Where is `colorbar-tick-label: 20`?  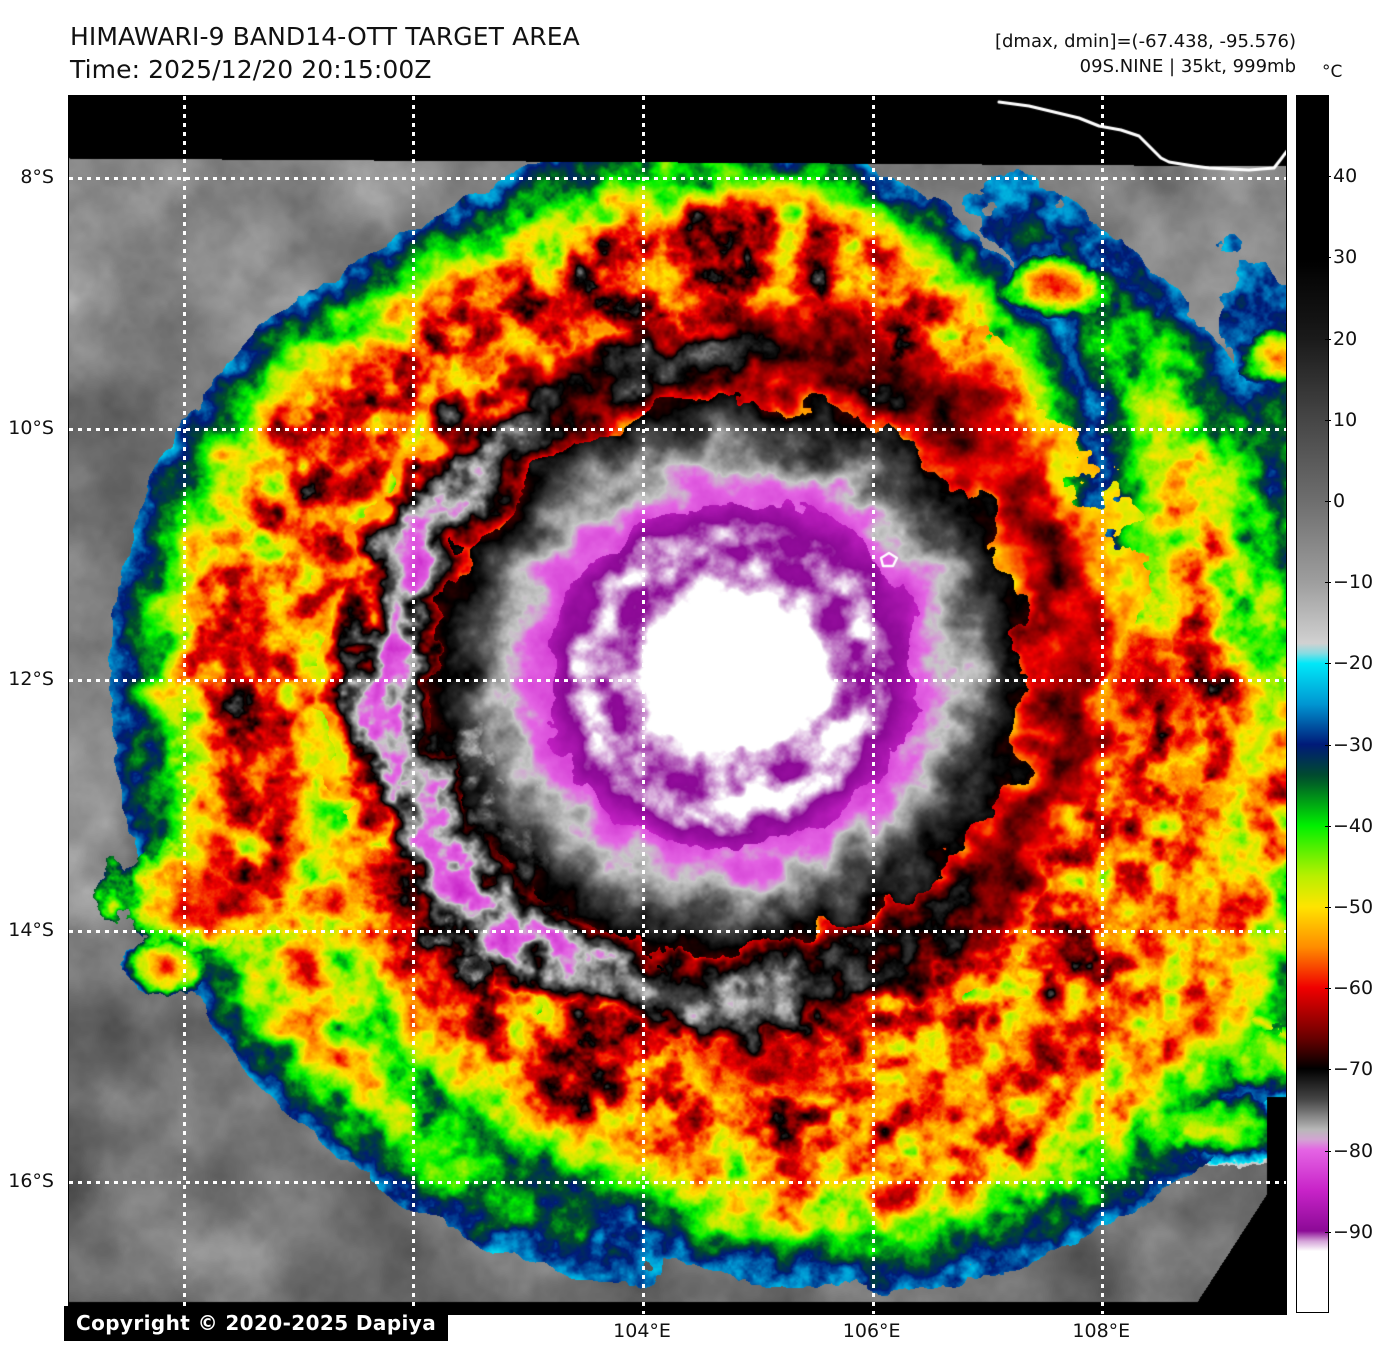 colorbar-tick-label: 20 is located at coordinates (1345, 338).